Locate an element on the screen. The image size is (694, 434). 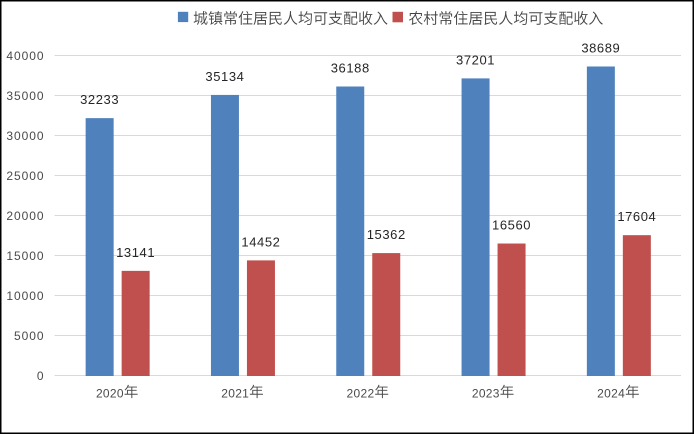
svg-text: 35000 is located at coordinates (25, 96).